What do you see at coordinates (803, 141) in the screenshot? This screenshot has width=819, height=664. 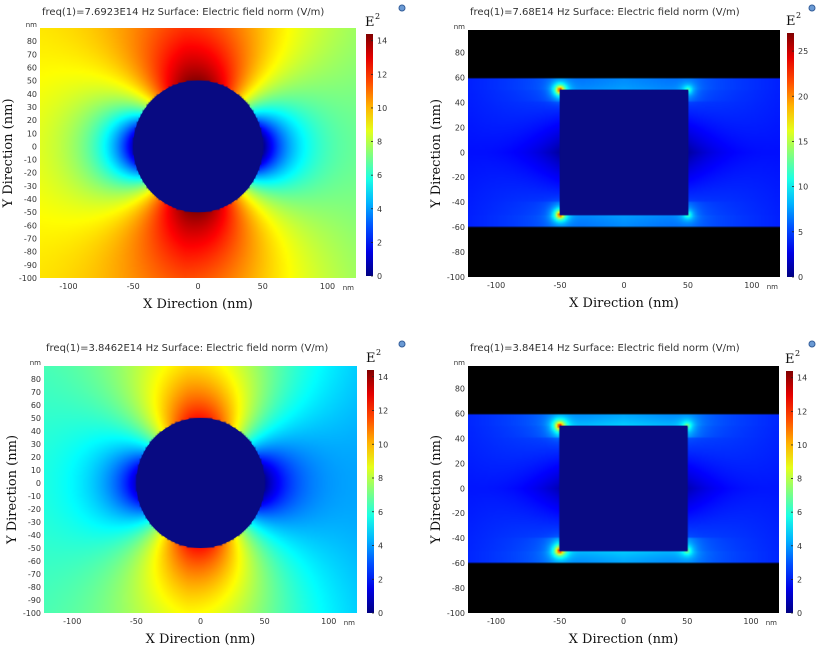 I see `colorbar-tick-label: 15` at bounding box center [803, 141].